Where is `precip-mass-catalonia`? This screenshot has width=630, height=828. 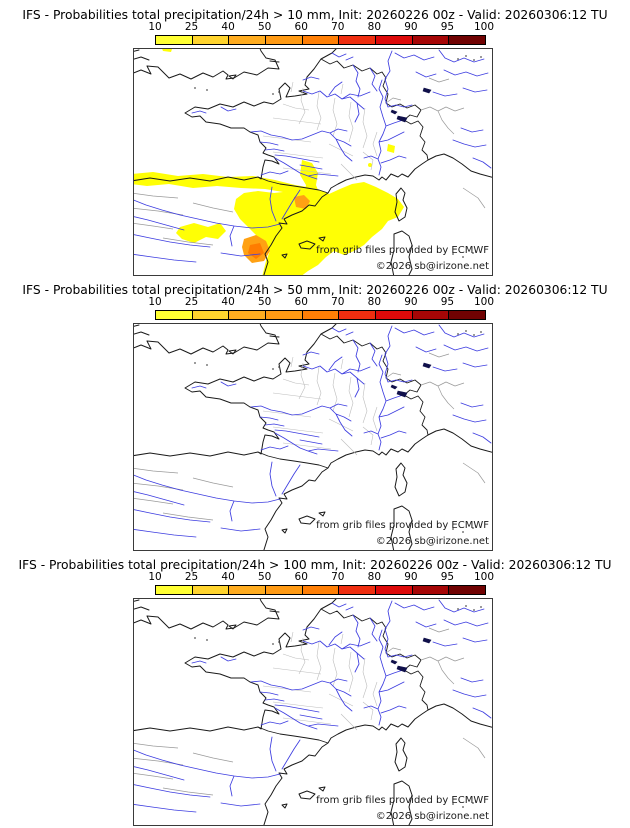 precip-mass-catalonia is located at coordinates (319, 229).